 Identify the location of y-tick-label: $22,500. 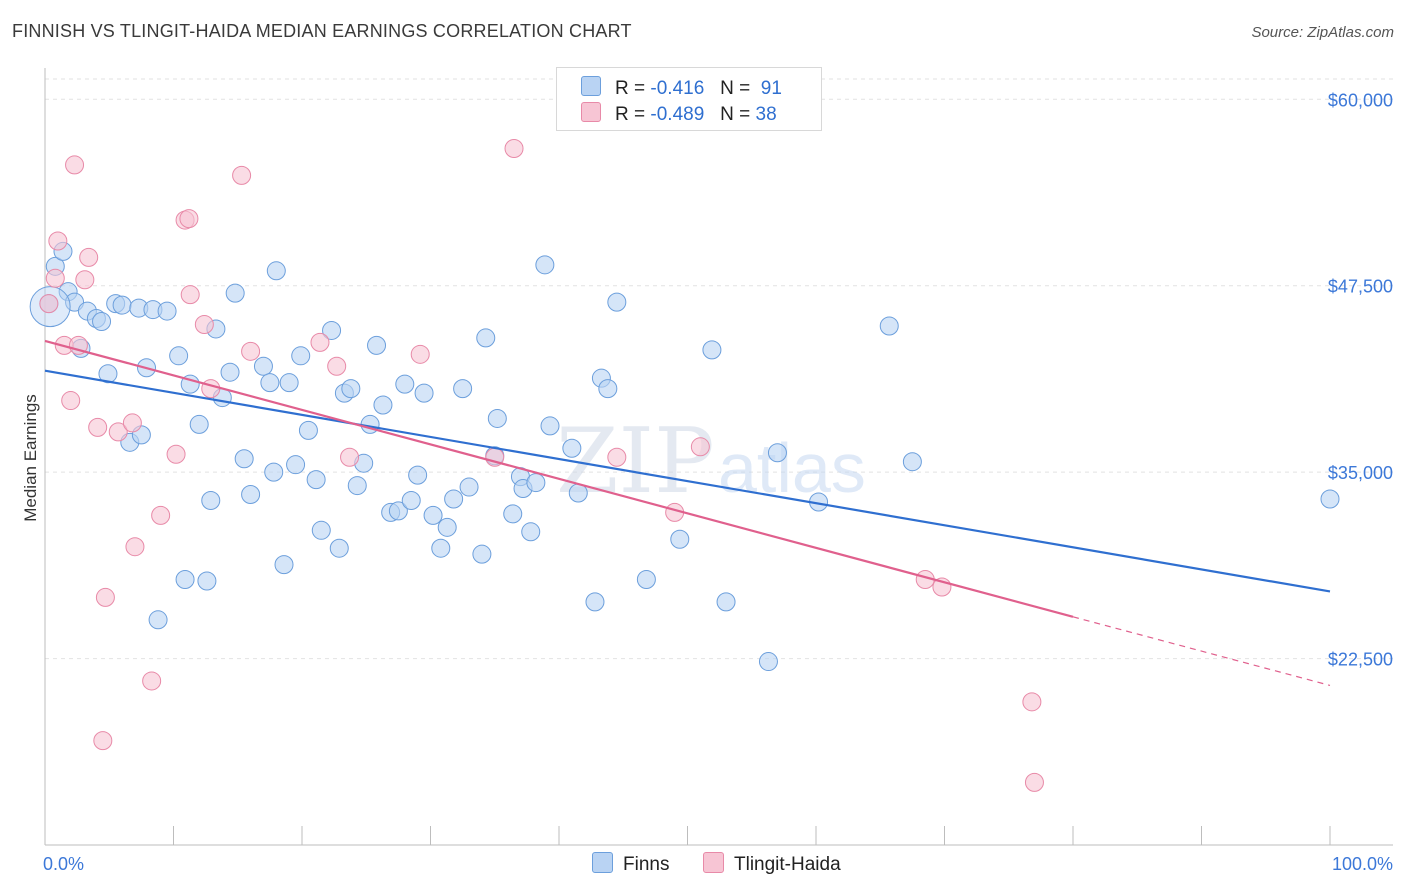
(1360, 660).